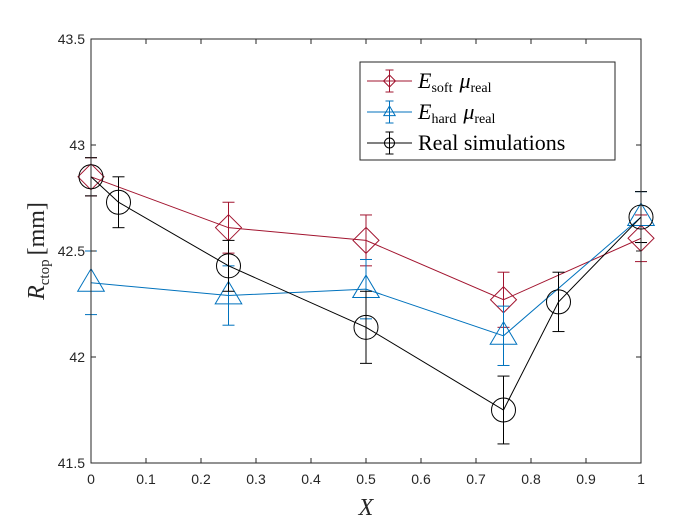 This screenshot has width=700, height=525. Describe the element at coordinates (454, 82) in the screenshot. I see `legend-label: Esoft μreal` at that location.